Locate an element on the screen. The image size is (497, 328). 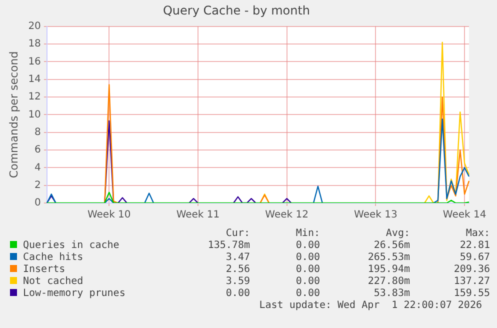
text: Min: is located at coordinates (307, 234).